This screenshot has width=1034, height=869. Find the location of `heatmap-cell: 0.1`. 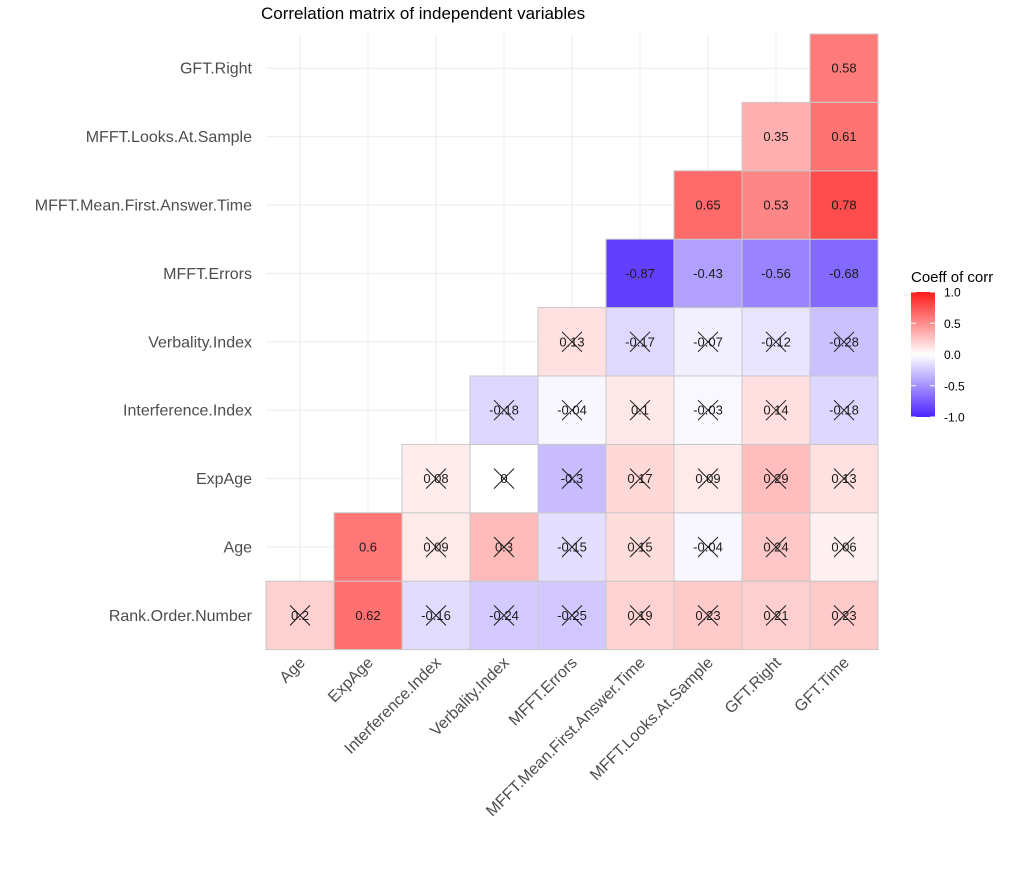

heatmap-cell: 0.1 is located at coordinates (640, 410).